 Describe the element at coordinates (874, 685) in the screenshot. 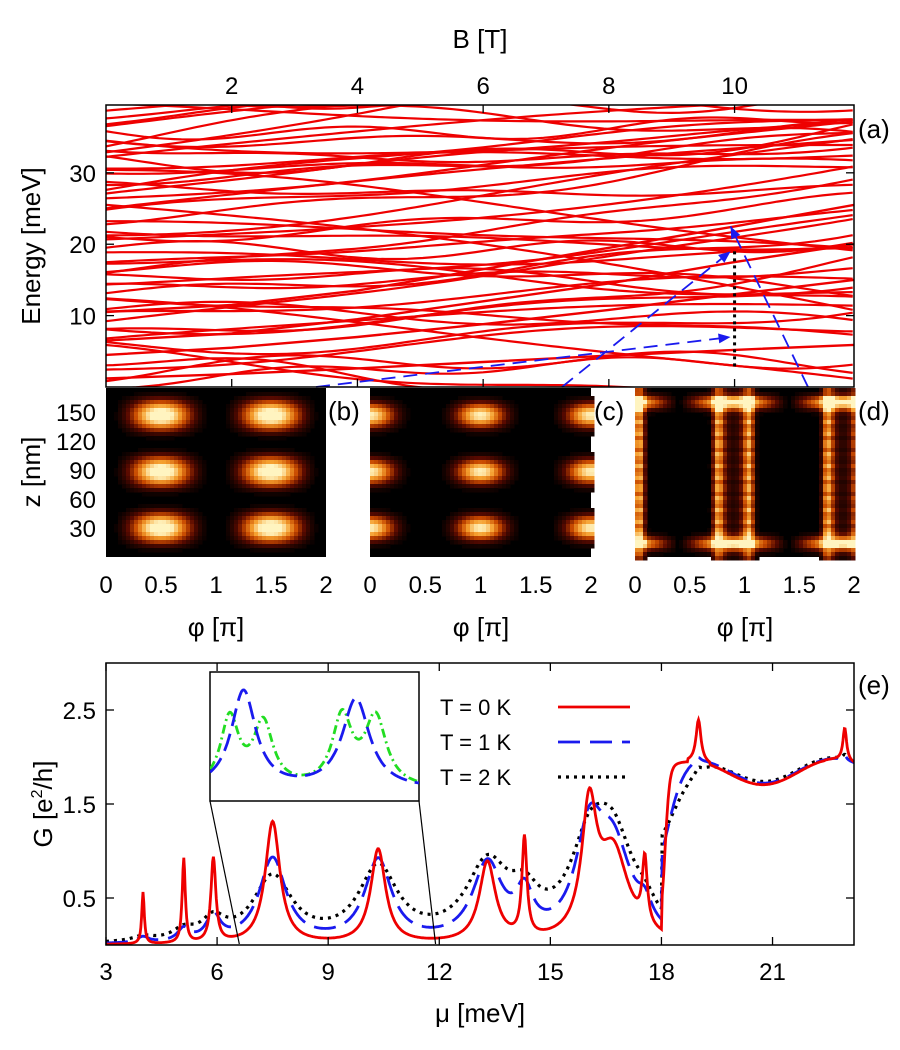

I see `panel-e-tag: (e)` at that location.